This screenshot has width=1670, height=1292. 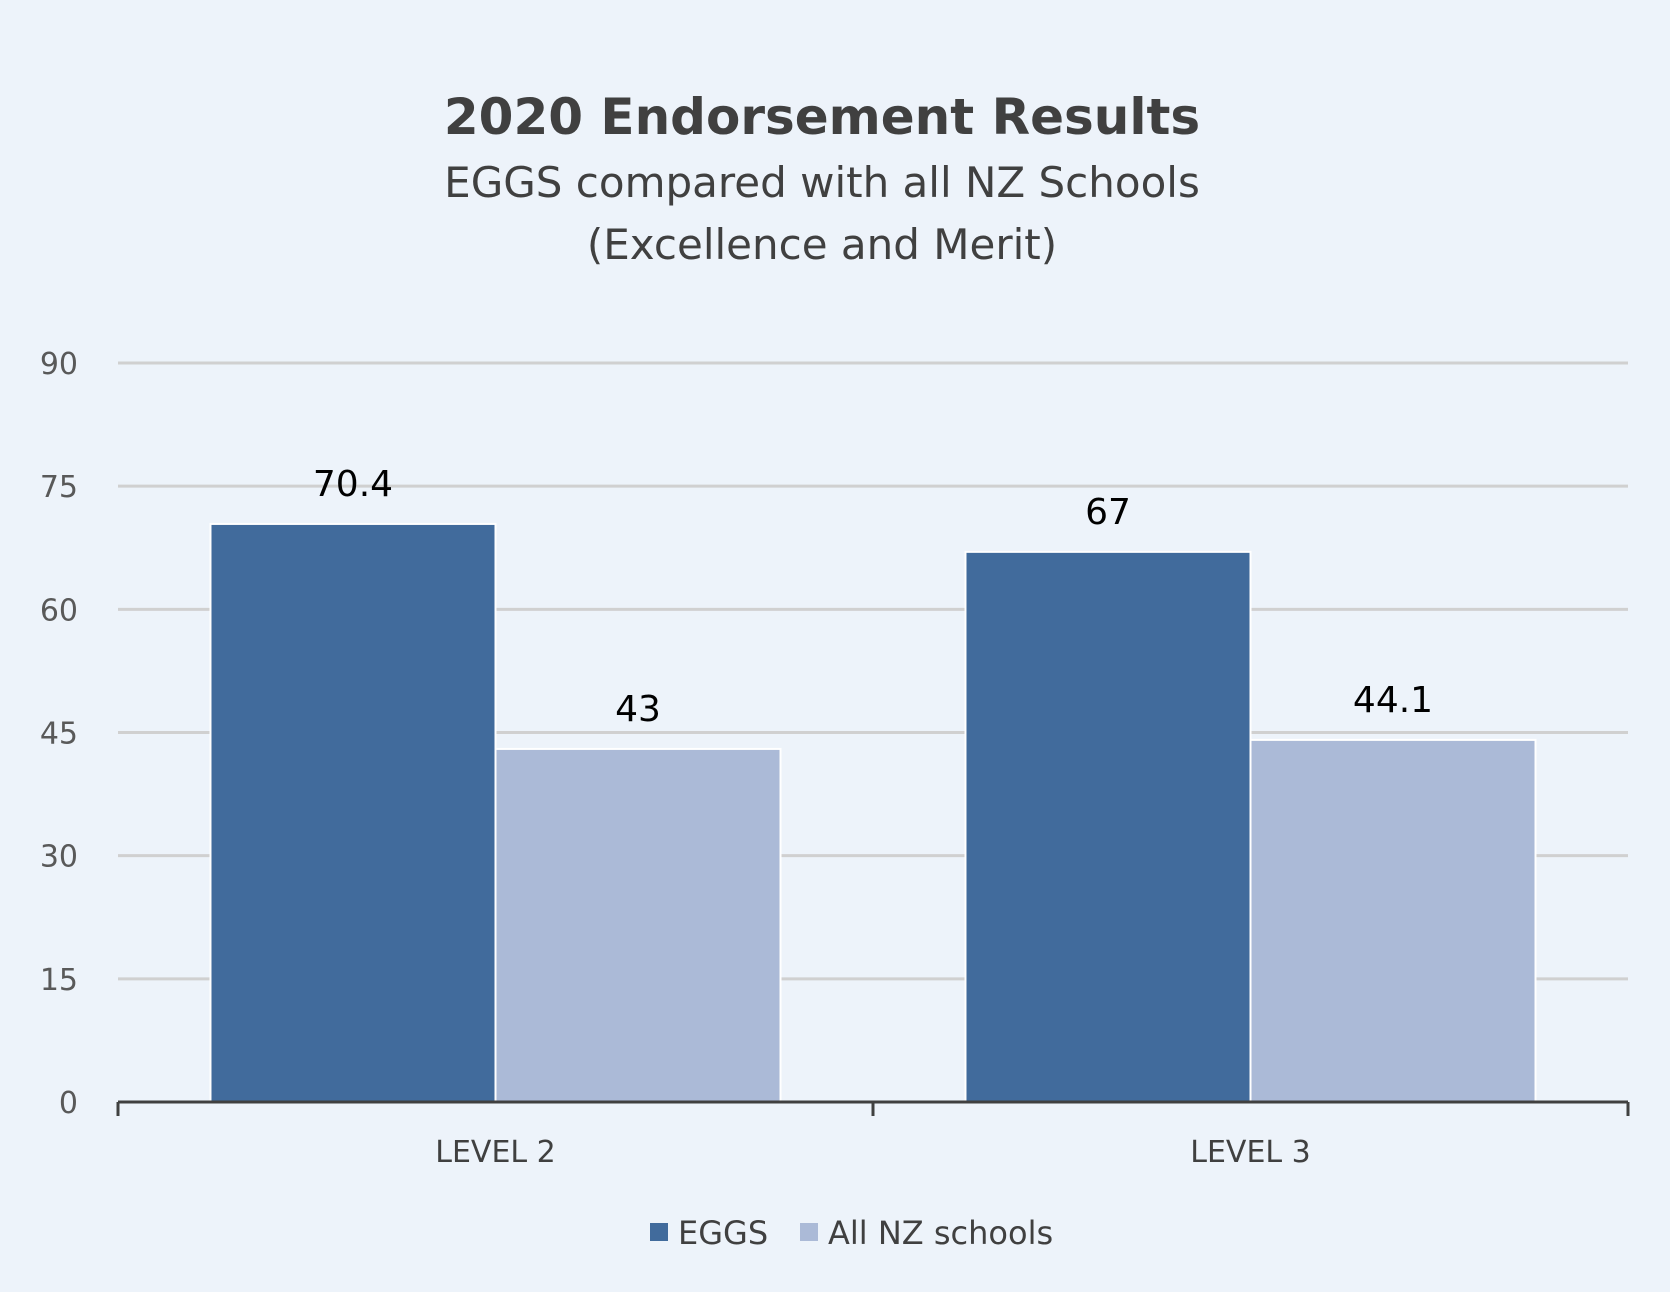 I want to click on data-label: 43, so click(x=638, y=709).